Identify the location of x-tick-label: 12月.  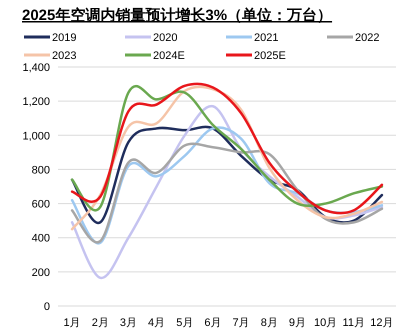
(382, 323).